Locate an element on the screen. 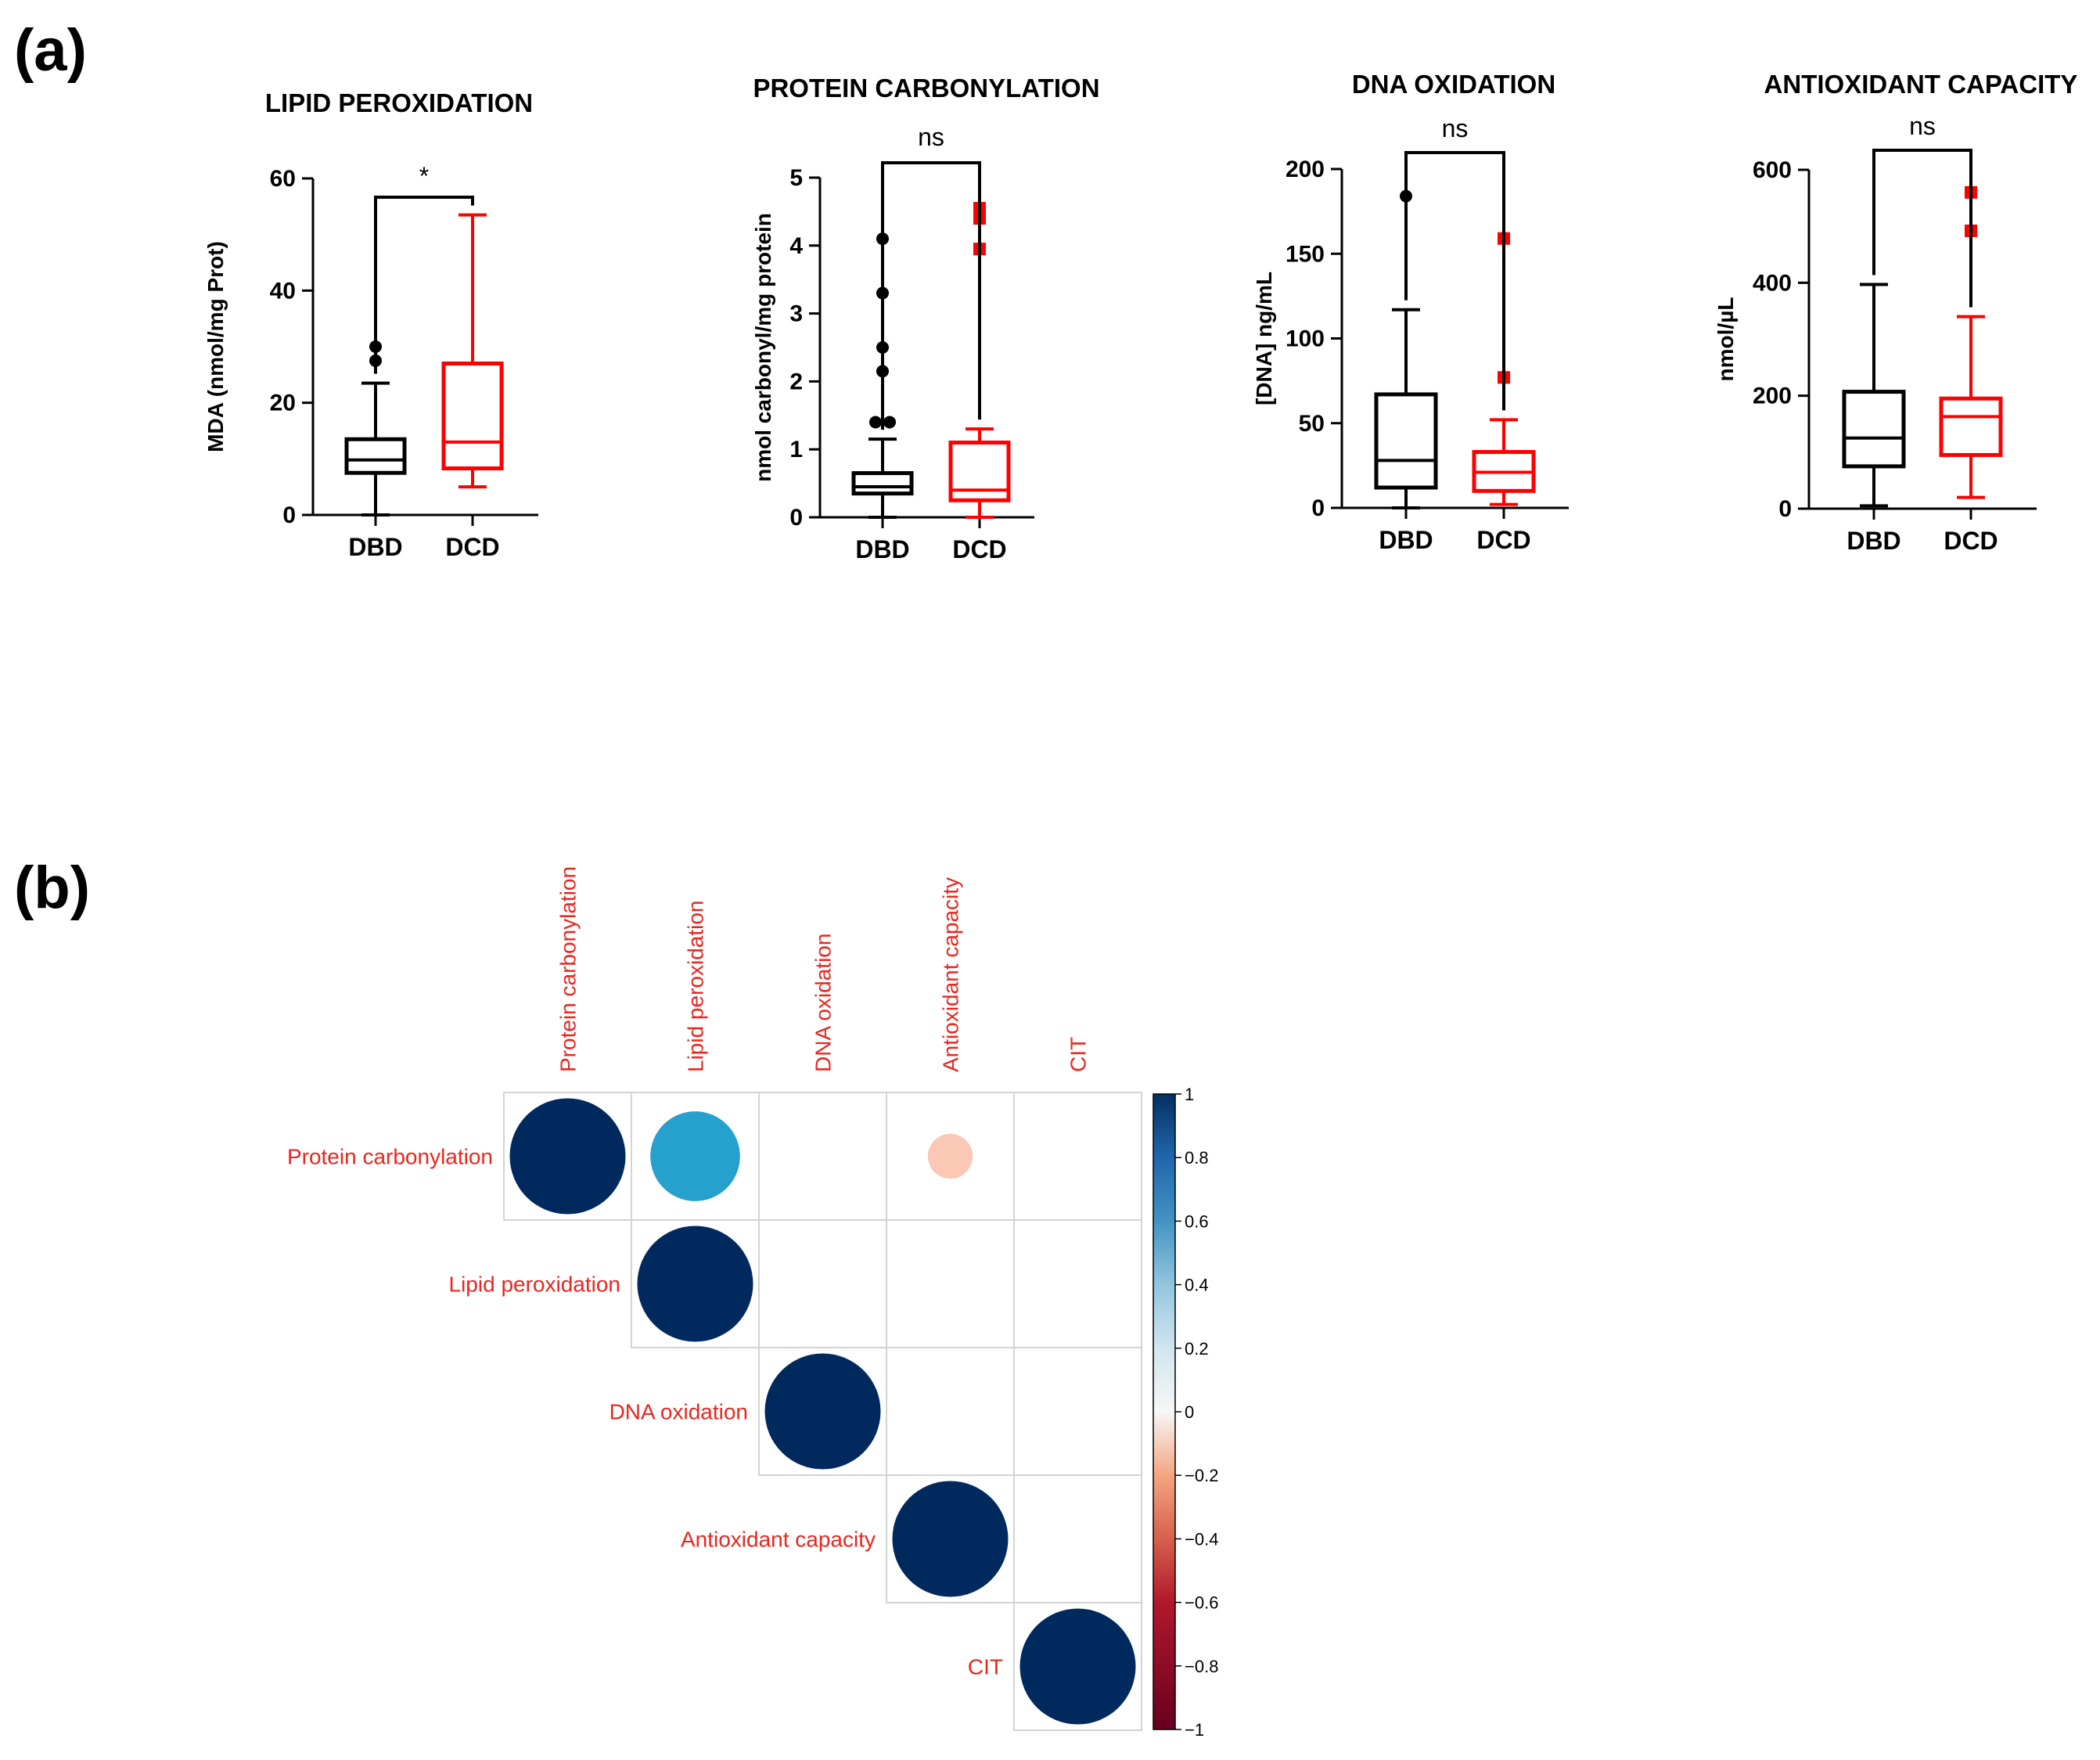 The image size is (2100, 1760). significance-bracket: * is located at coordinates (424, 268).